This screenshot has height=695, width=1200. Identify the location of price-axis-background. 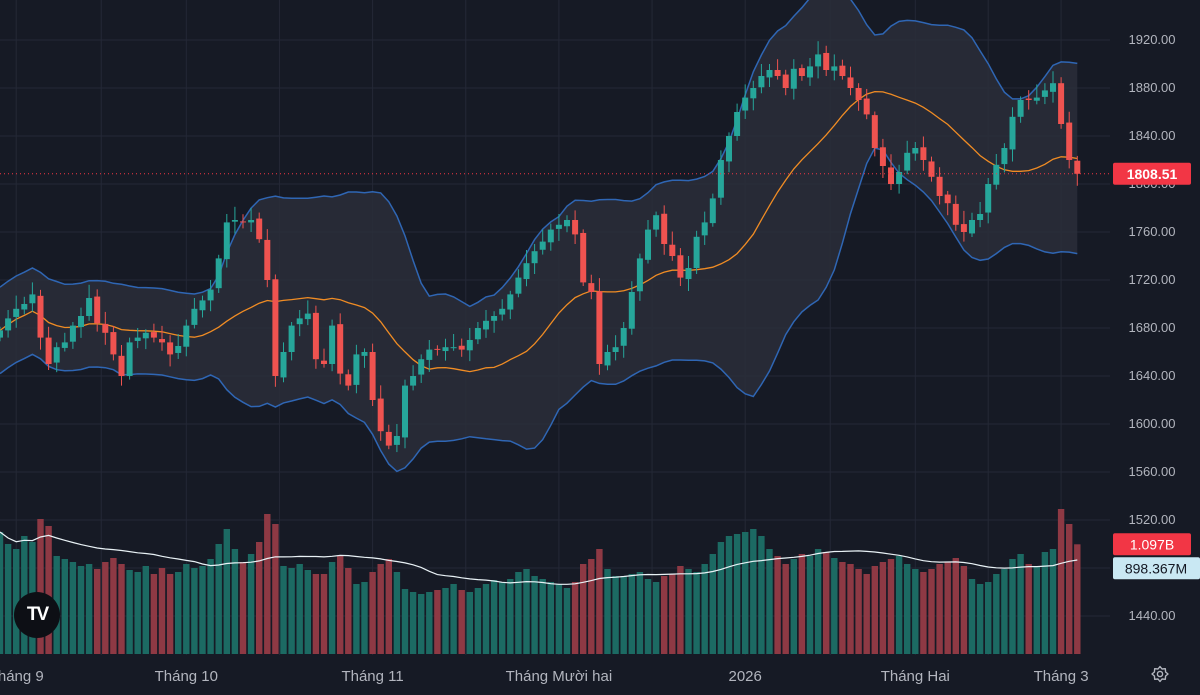
(1155, 345).